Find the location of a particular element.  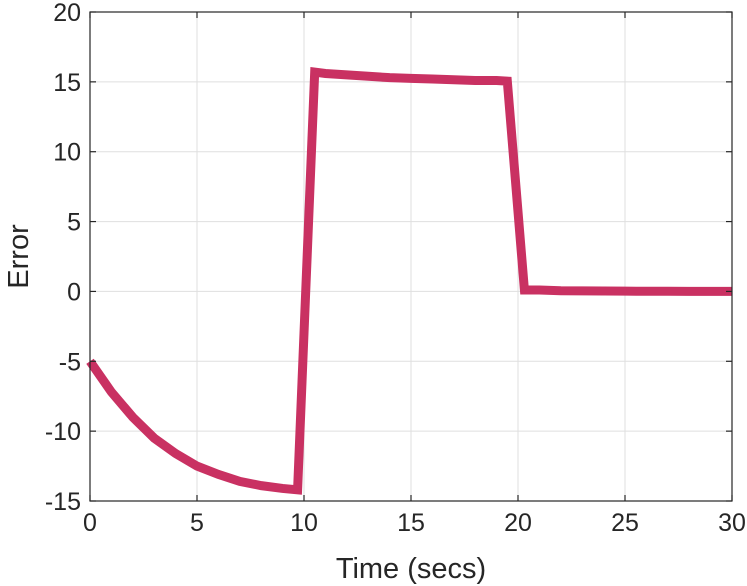

y-tick-label: 5 is located at coordinates (74, 223).